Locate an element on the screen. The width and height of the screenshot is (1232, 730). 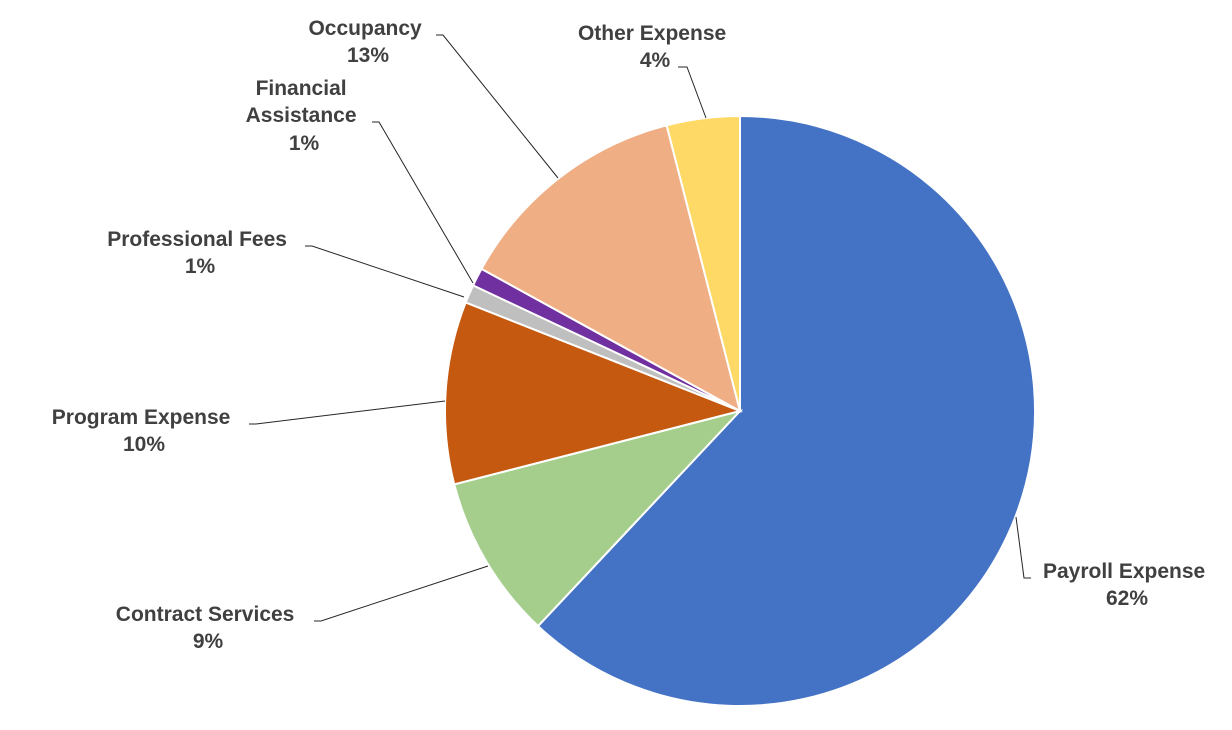
label-financial-assistance-name-line1: Financial is located at coordinates (301, 88).